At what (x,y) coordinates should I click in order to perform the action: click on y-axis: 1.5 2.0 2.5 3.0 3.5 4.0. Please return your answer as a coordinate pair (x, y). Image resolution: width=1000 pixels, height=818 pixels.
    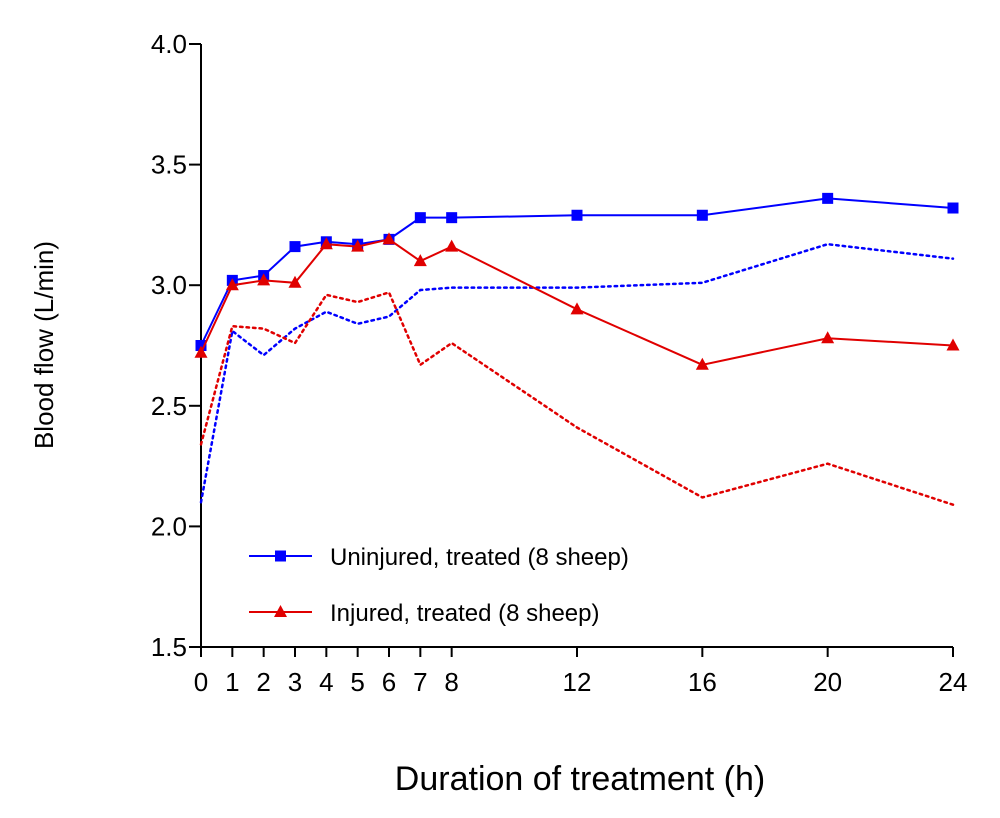
    Looking at the image, I should click on (176, 345).